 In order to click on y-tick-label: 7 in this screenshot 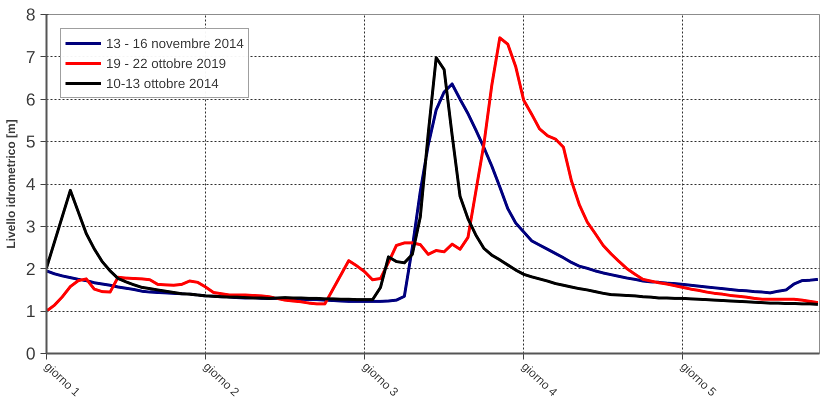, I will do `click(31, 56)`.